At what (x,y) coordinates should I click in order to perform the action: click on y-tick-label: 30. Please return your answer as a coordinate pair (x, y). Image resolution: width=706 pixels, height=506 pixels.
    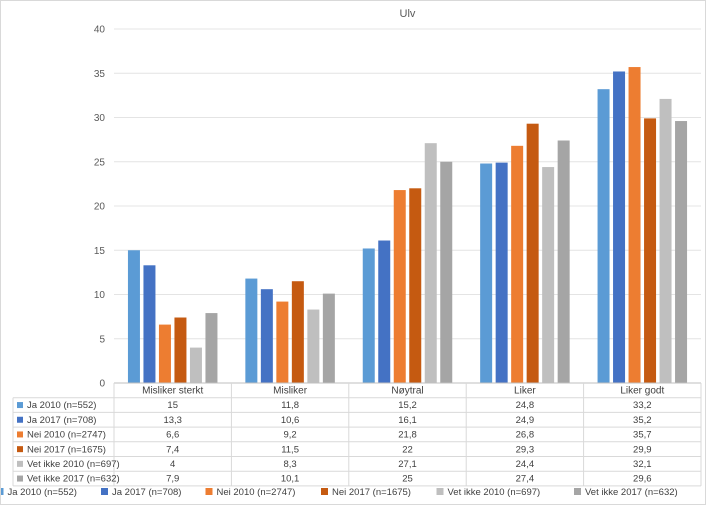
    Looking at the image, I should click on (100, 118).